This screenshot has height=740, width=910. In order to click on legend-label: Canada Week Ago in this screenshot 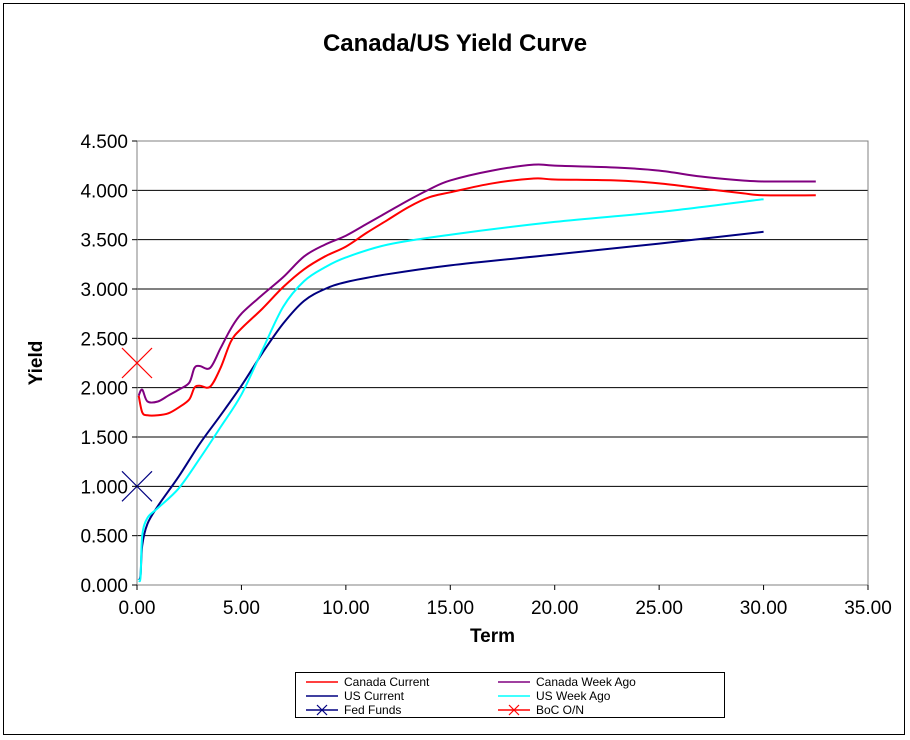, I will do `click(586, 682)`.